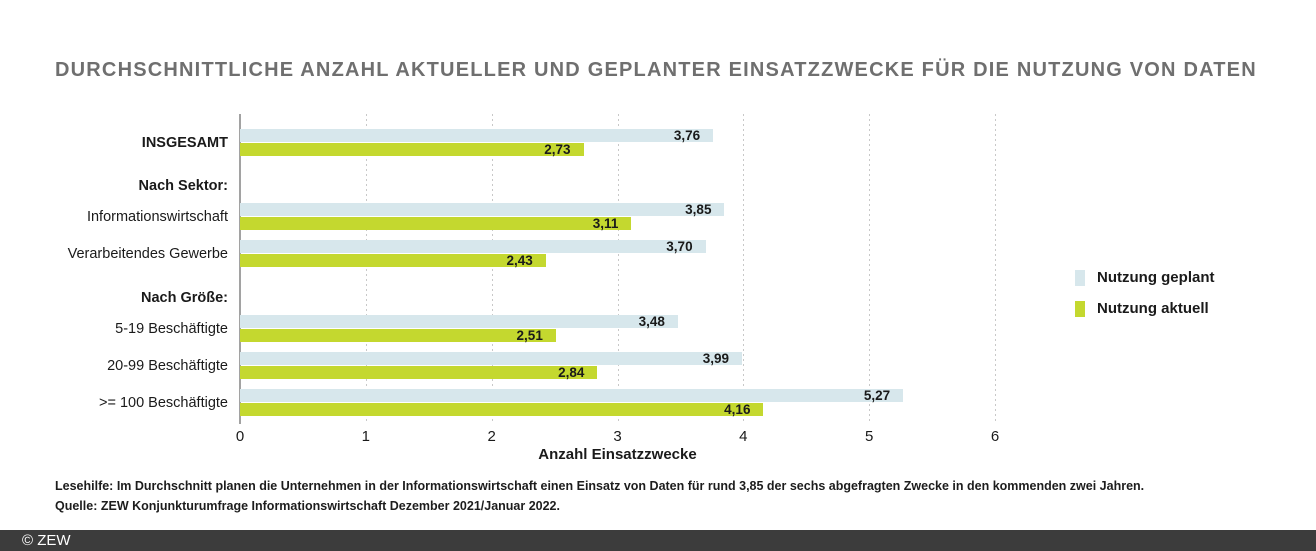 The width and height of the screenshot is (1316, 551). I want to click on bar-value-label: 3,85, so click(698, 209).